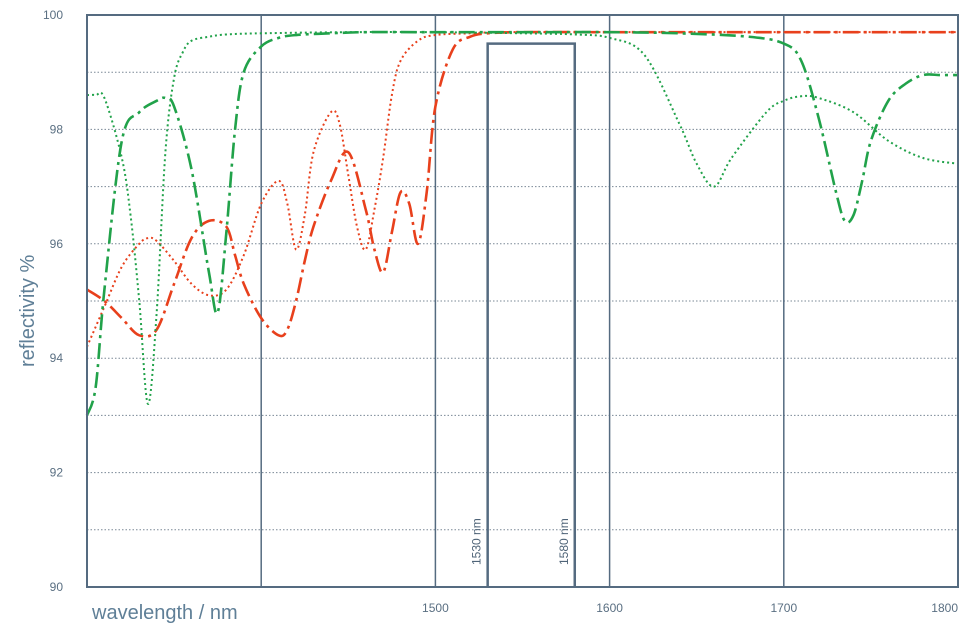 The height and width of the screenshot is (625, 973). What do you see at coordinates (520, 541) in the screenshot?
I see `band-labels: 1530 nm 1580 nm` at bounding box center [520, 541].